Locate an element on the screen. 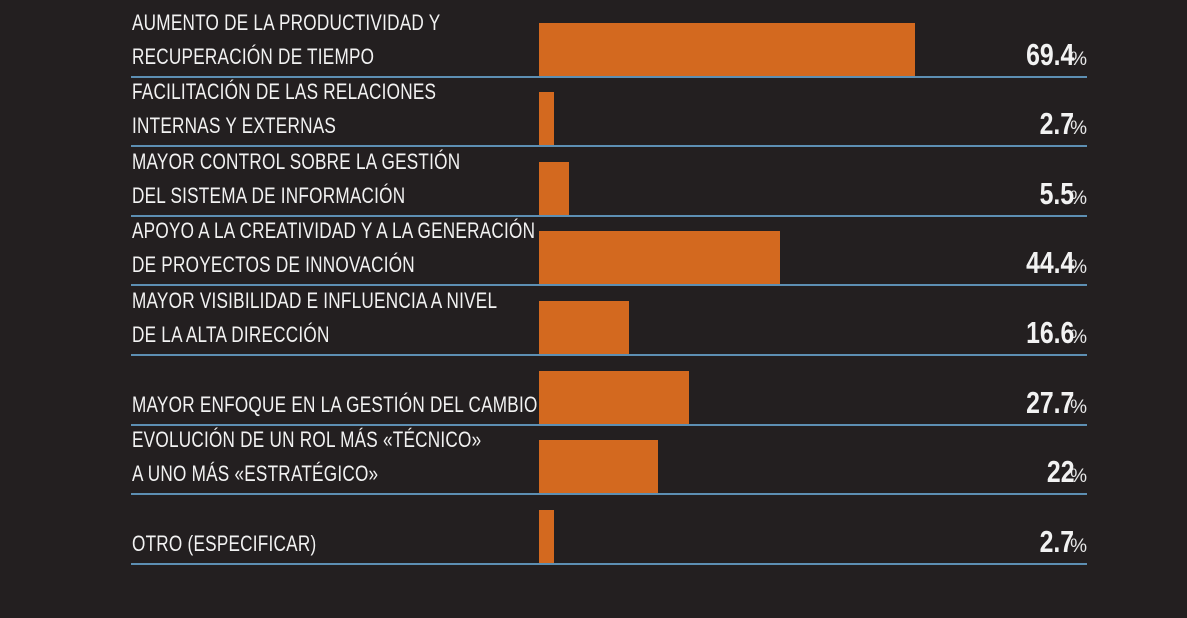  chart-row: OTRO (ESPECIFICAR) 2.7% is located at coordinates (609, 530).